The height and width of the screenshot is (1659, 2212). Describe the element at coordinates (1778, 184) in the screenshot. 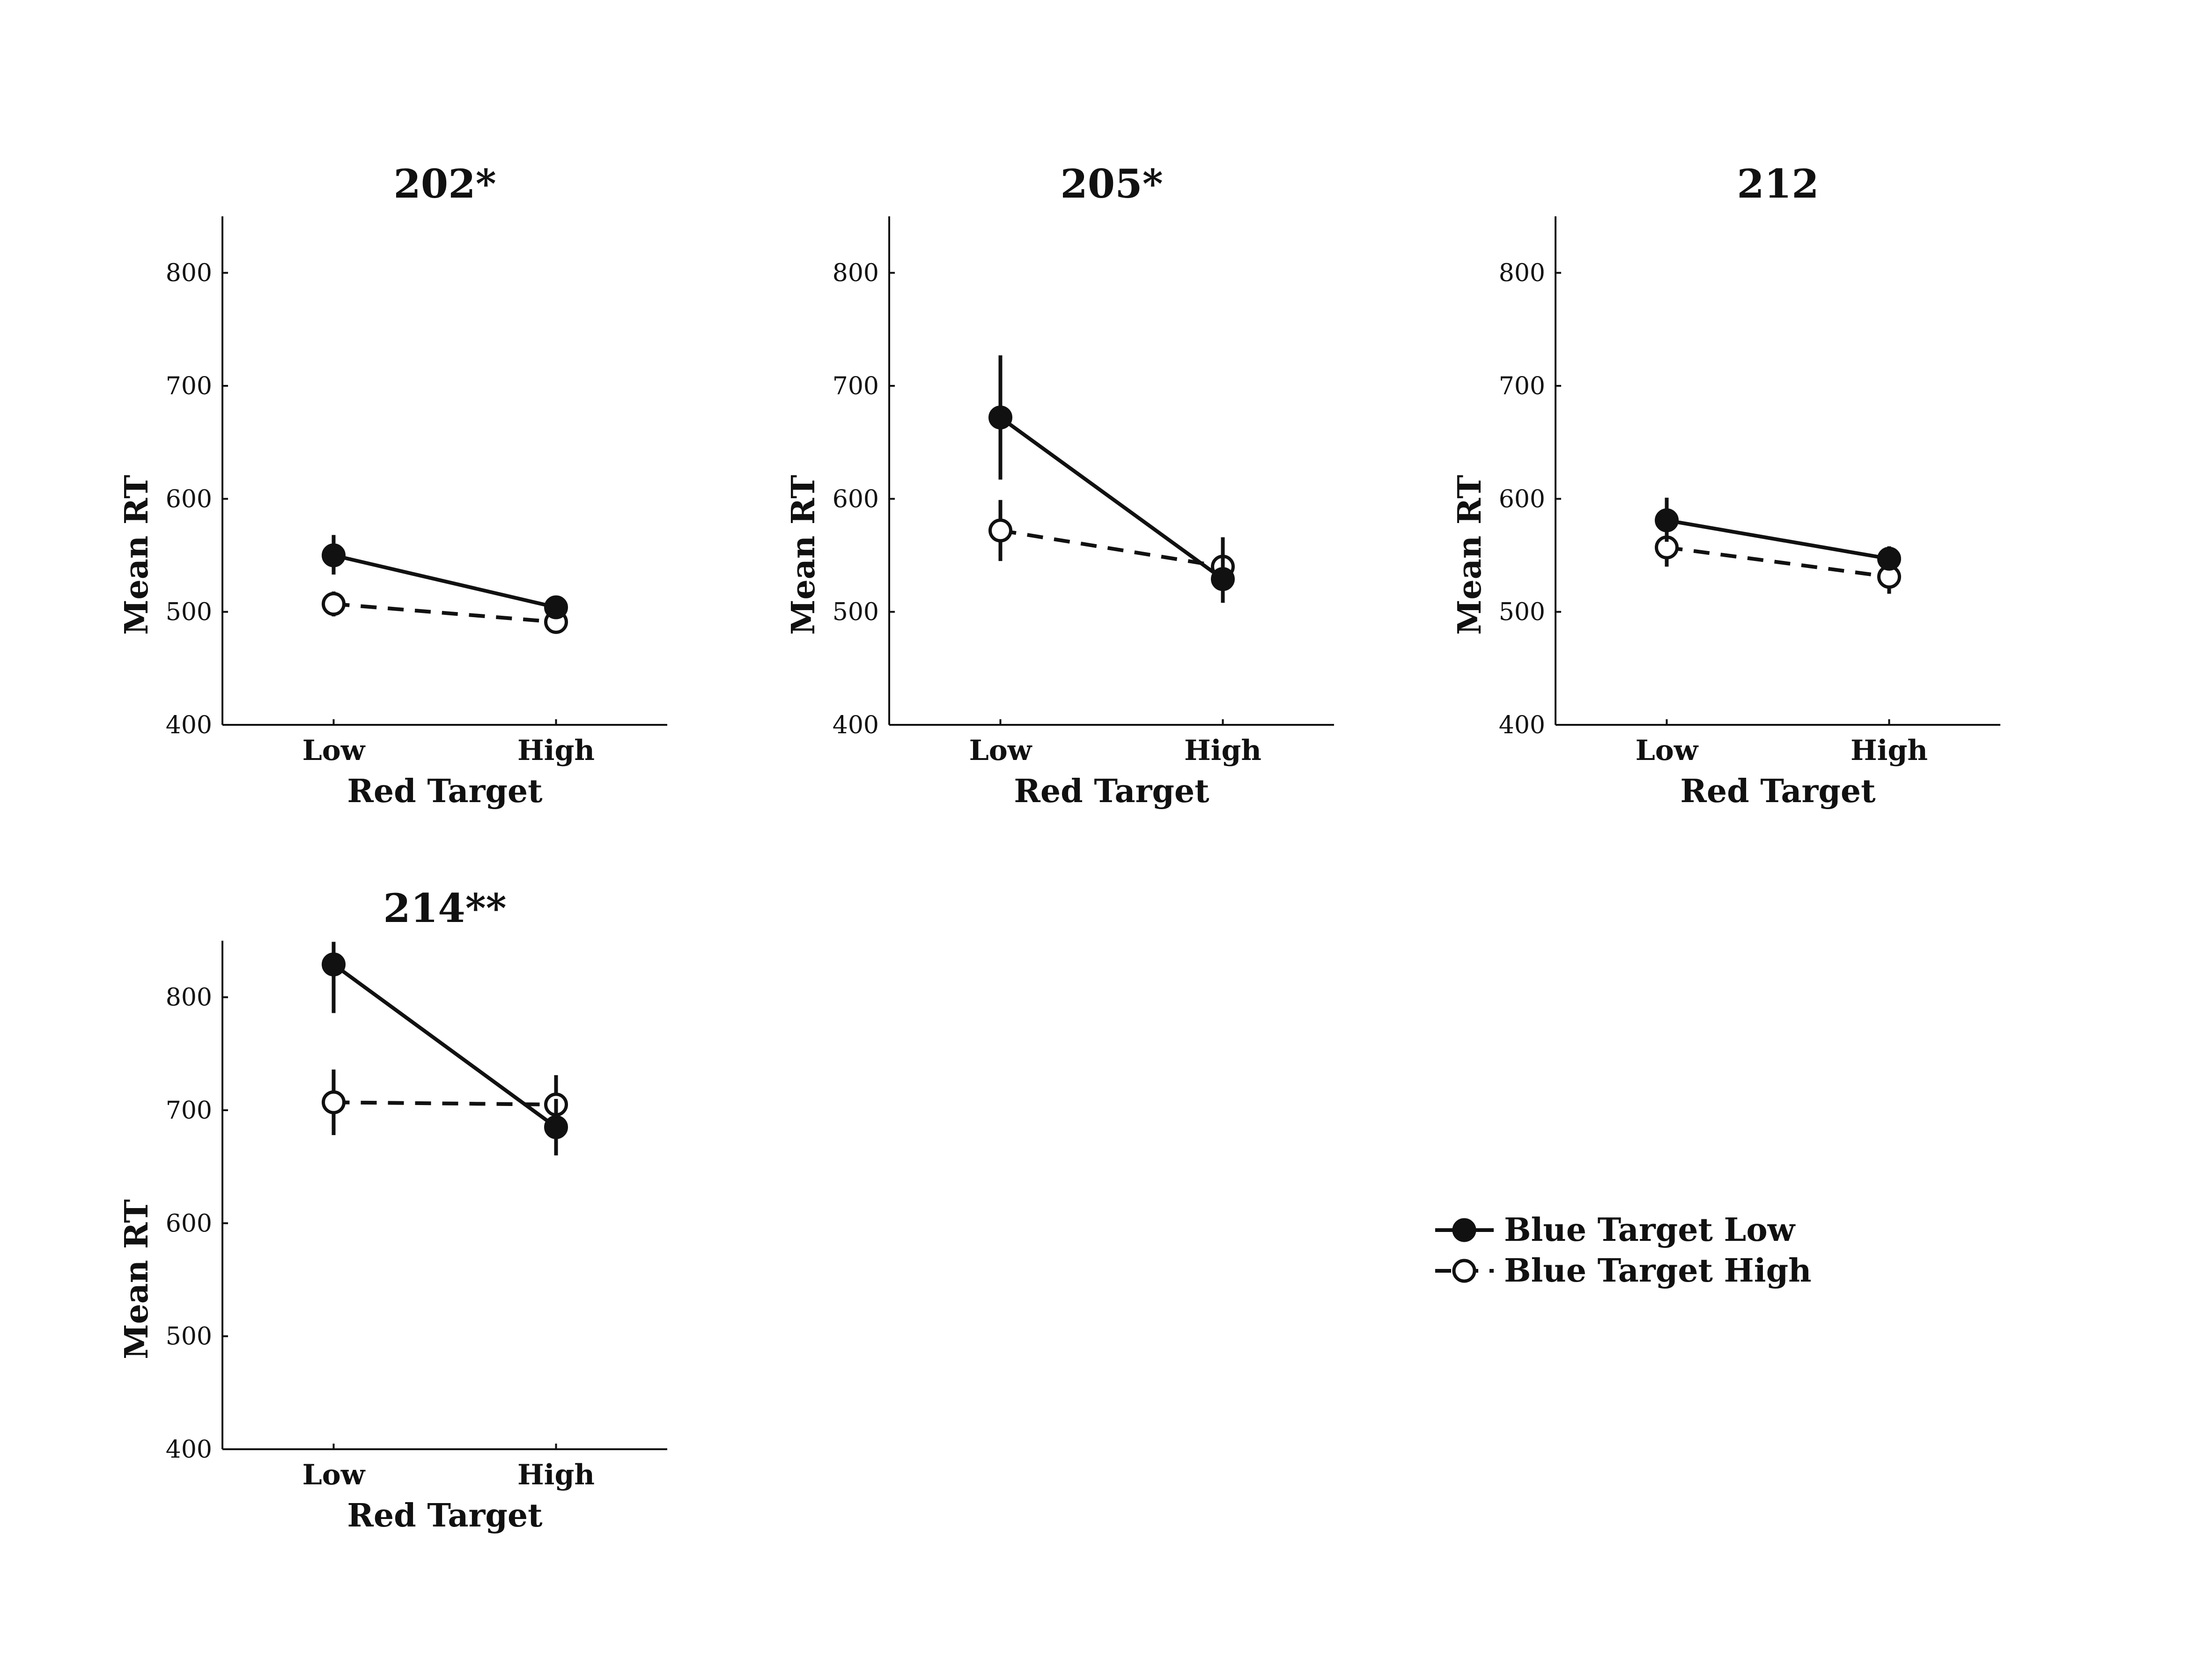

I see `panel-title: 212` at that location.